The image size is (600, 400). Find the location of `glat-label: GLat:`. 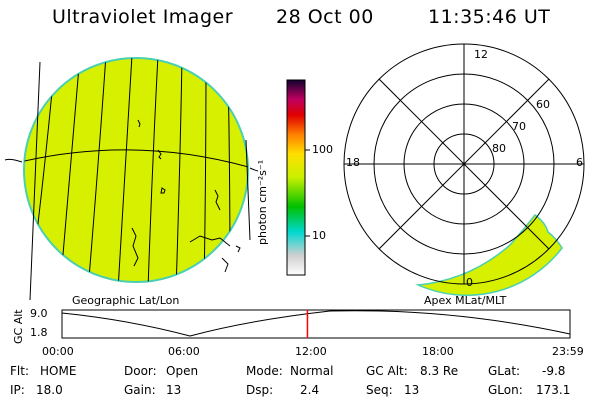

glat-label: GLat: is located at coordinates (504, 371).